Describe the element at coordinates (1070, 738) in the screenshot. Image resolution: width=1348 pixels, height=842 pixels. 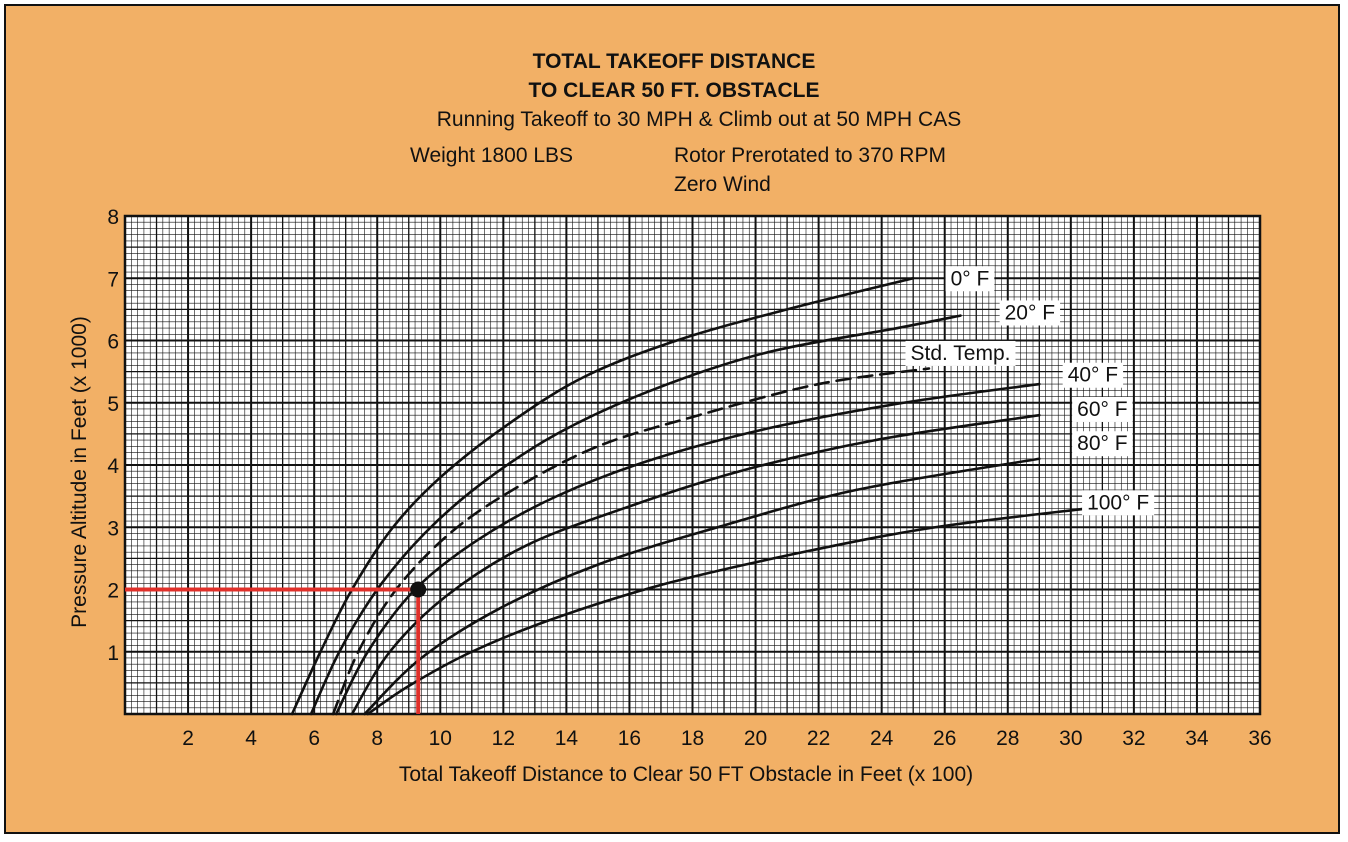
I see `x-tick-label: 30` at that location.